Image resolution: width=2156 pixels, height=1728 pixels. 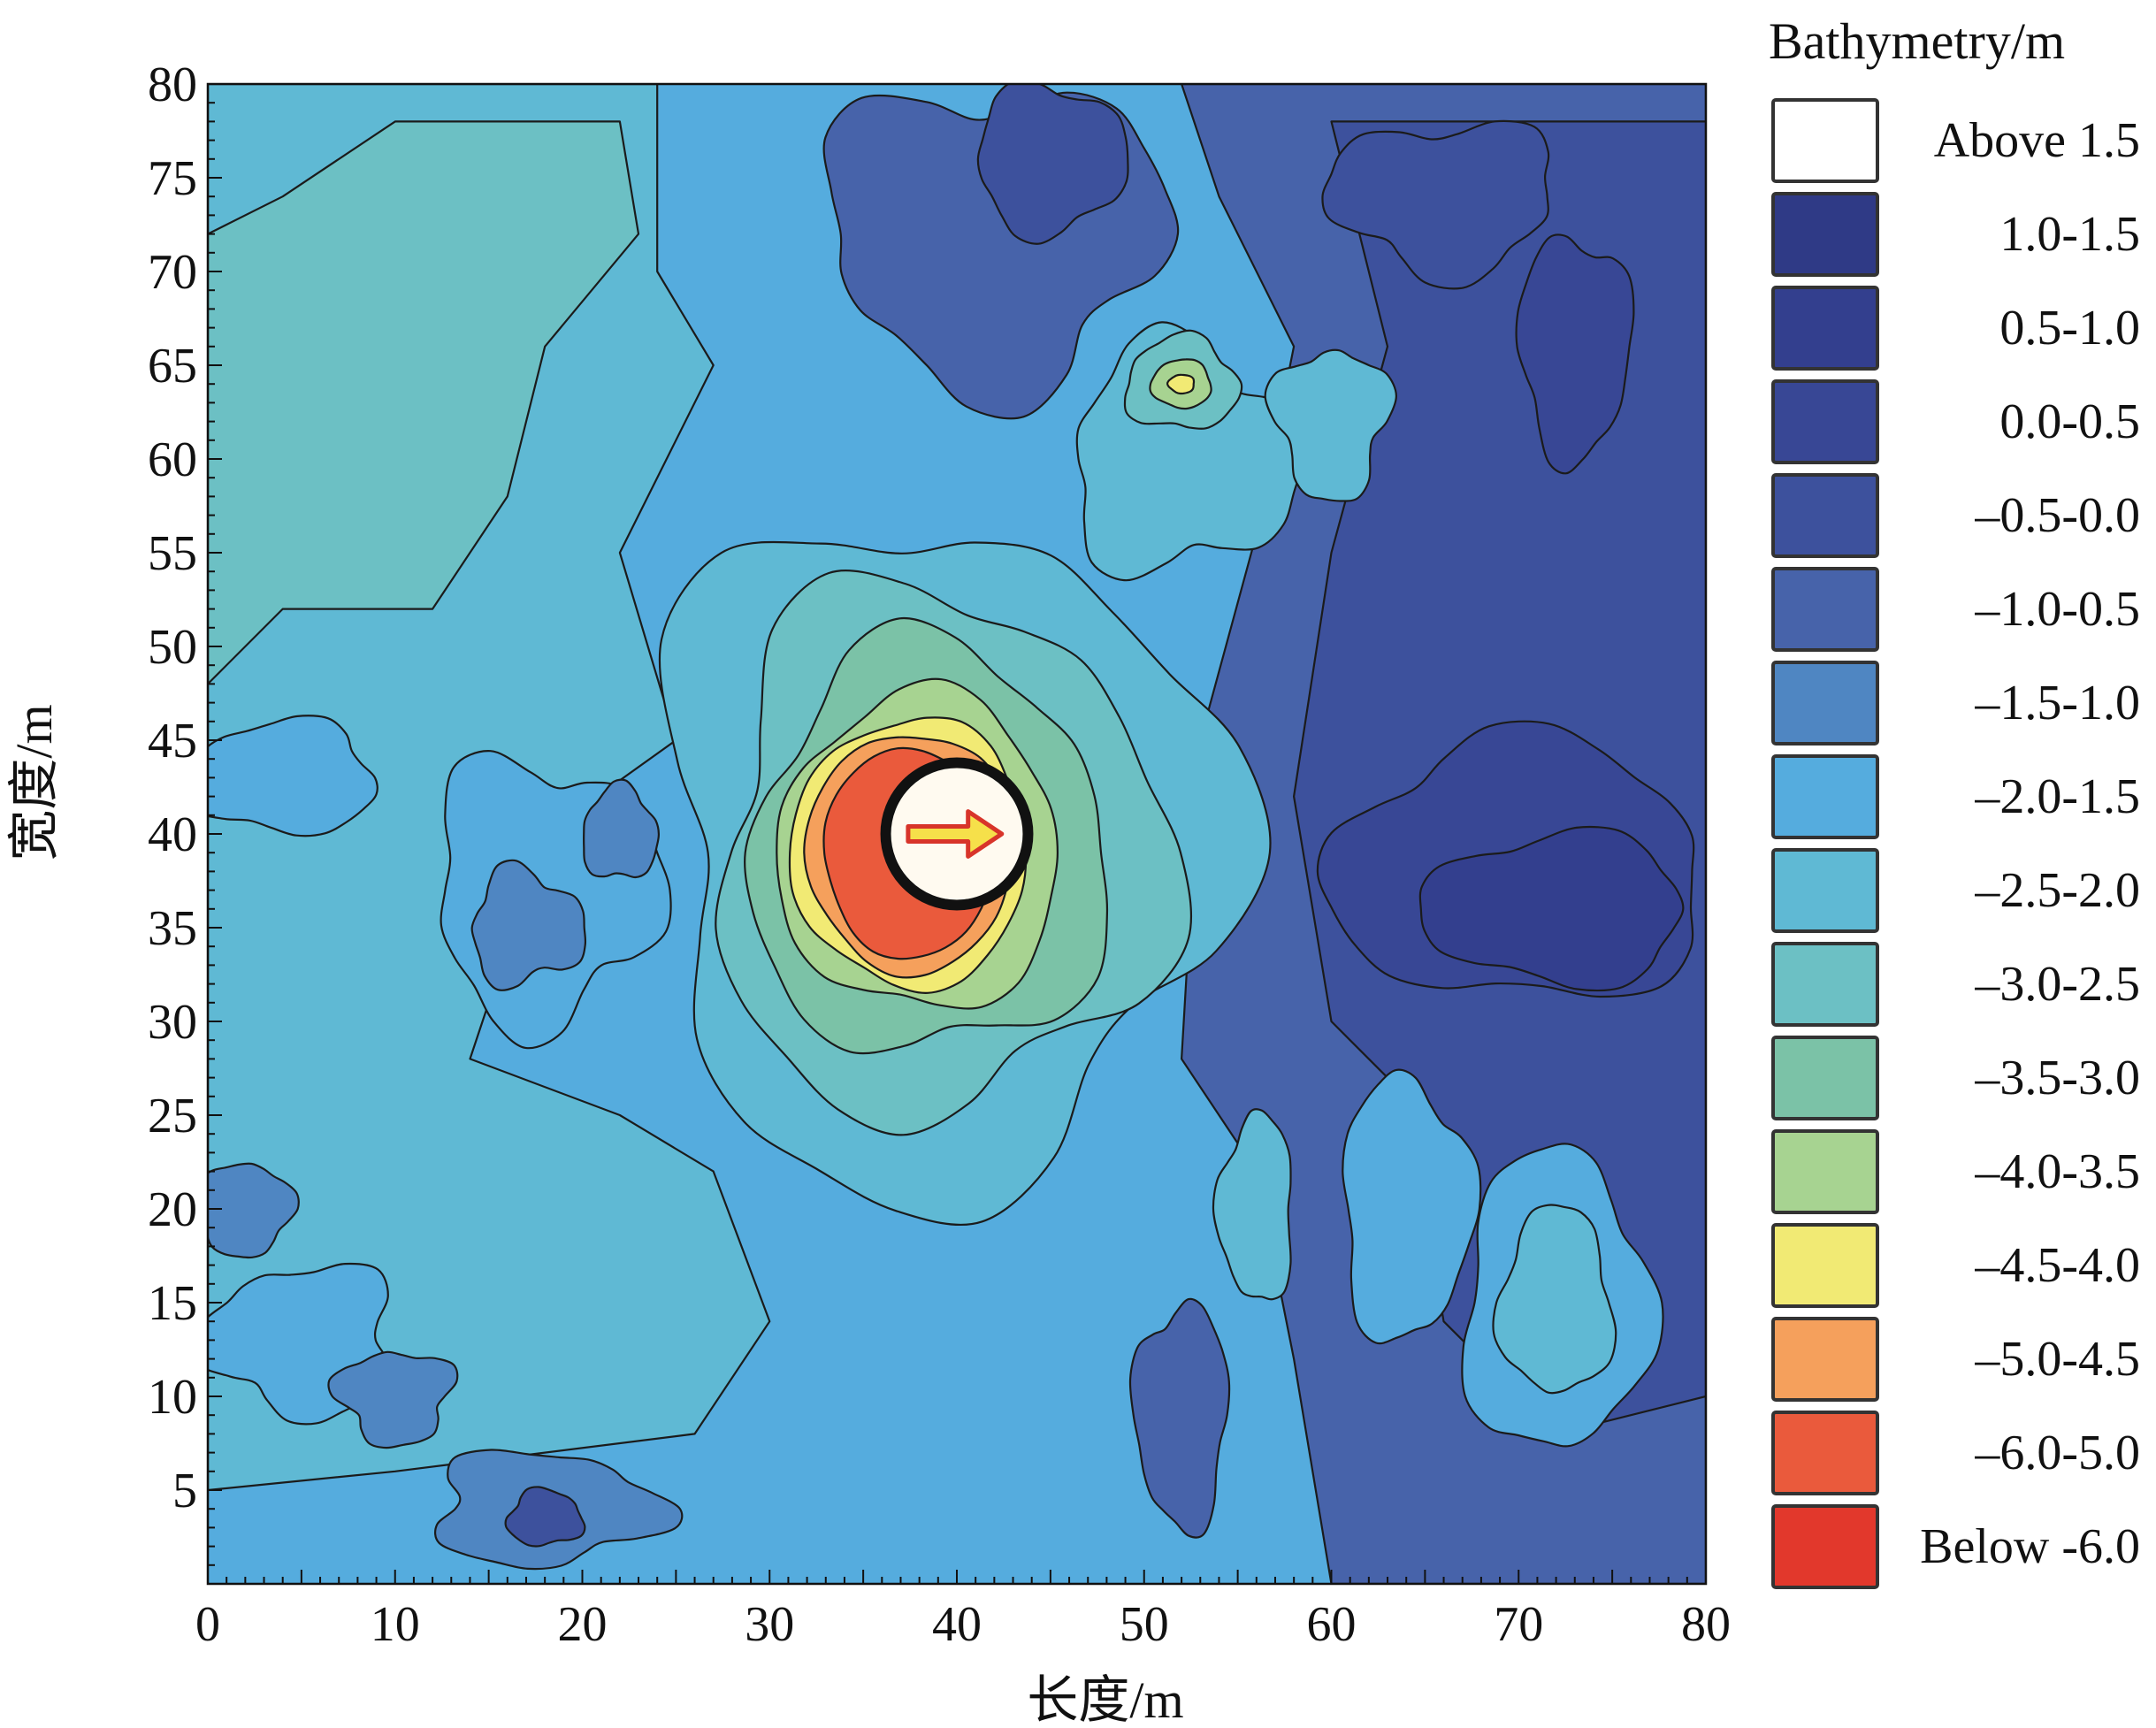 I want to click on y-tick-label: 20, so click(x=172, y=1209).